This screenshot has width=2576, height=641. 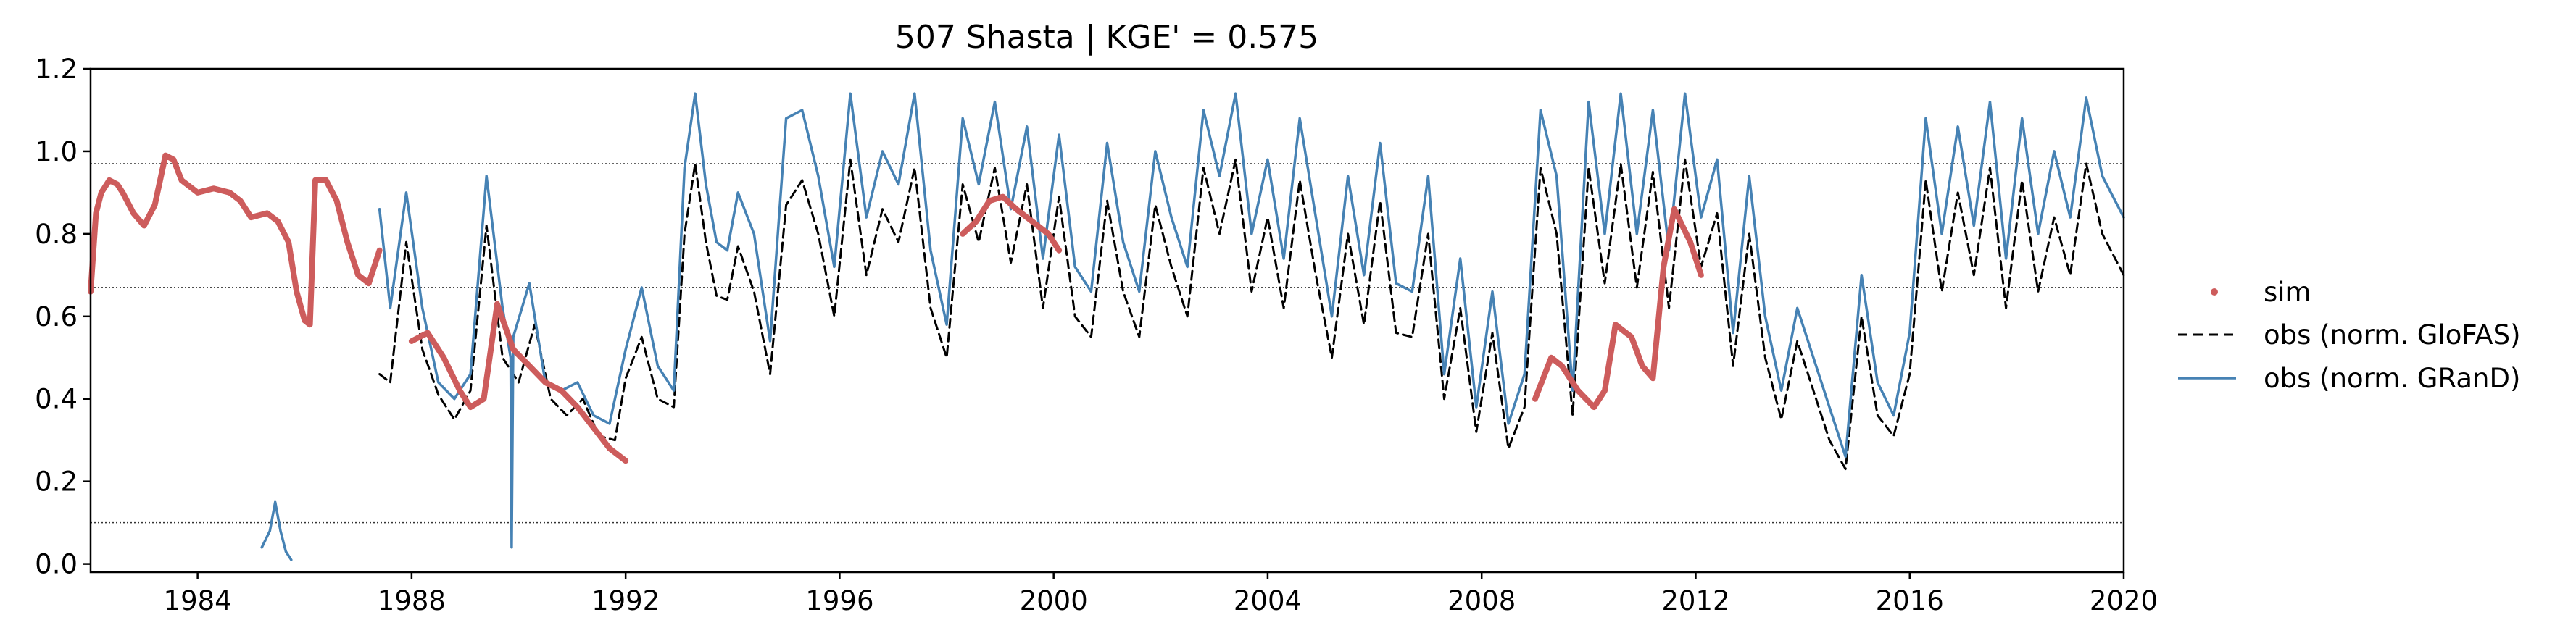 What do you see at coordinates (1910, 600) in the screenshot?
I see `x-tick-label: 2016` at bounding box center [1910, 600].